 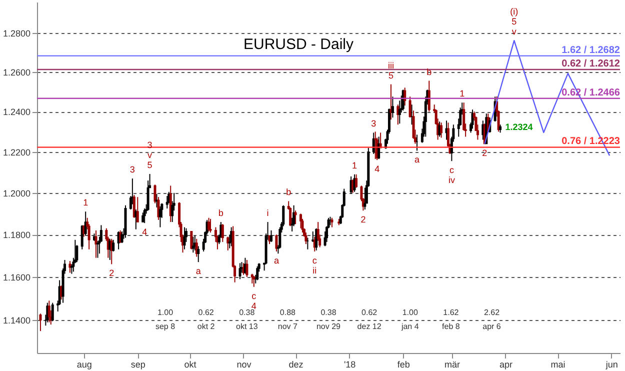 What do you see at coordinates (16, 193) in the screenshot?
I see `y-tick-label: 1.2000` at bounding box center [16, 193].